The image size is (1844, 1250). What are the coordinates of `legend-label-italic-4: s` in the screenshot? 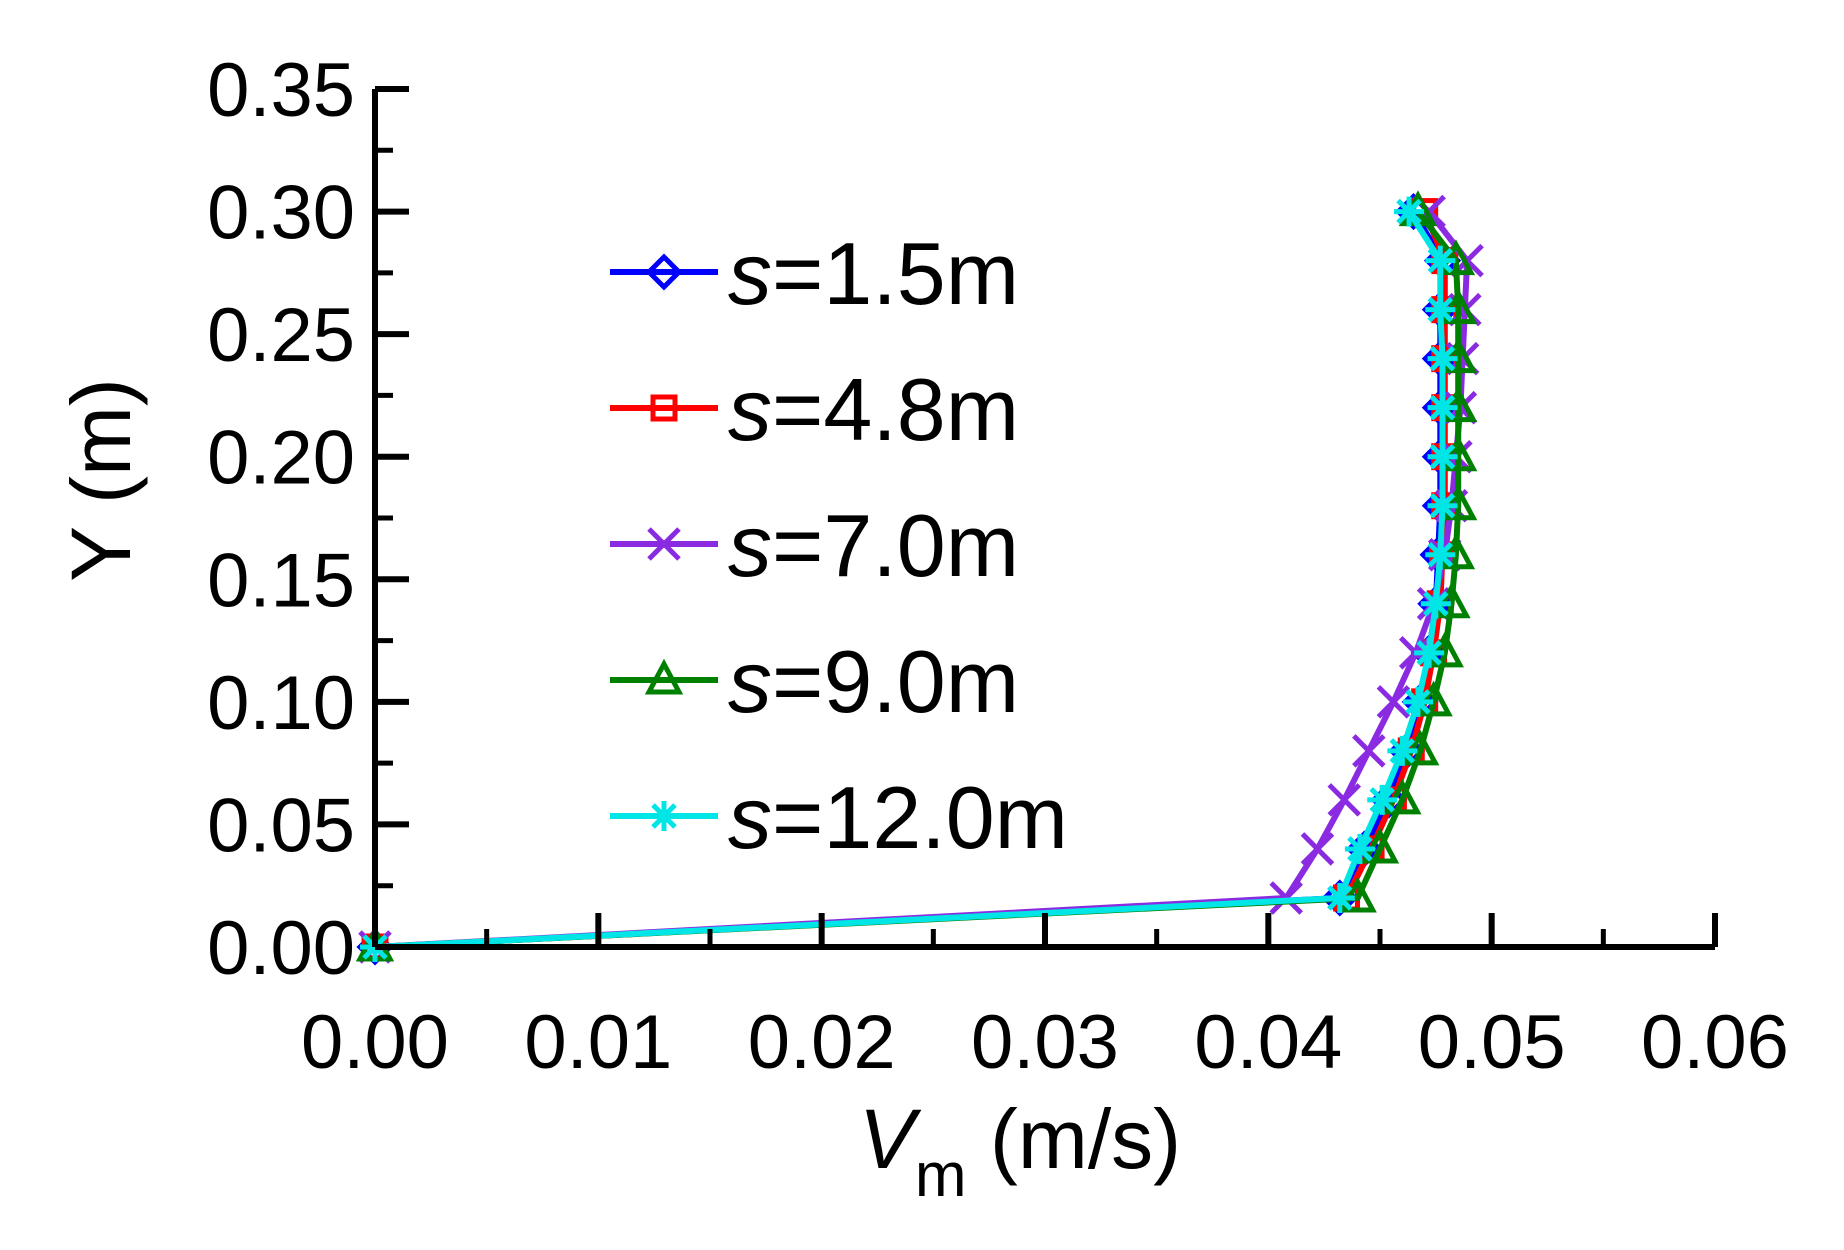 It's located at (750, 817).